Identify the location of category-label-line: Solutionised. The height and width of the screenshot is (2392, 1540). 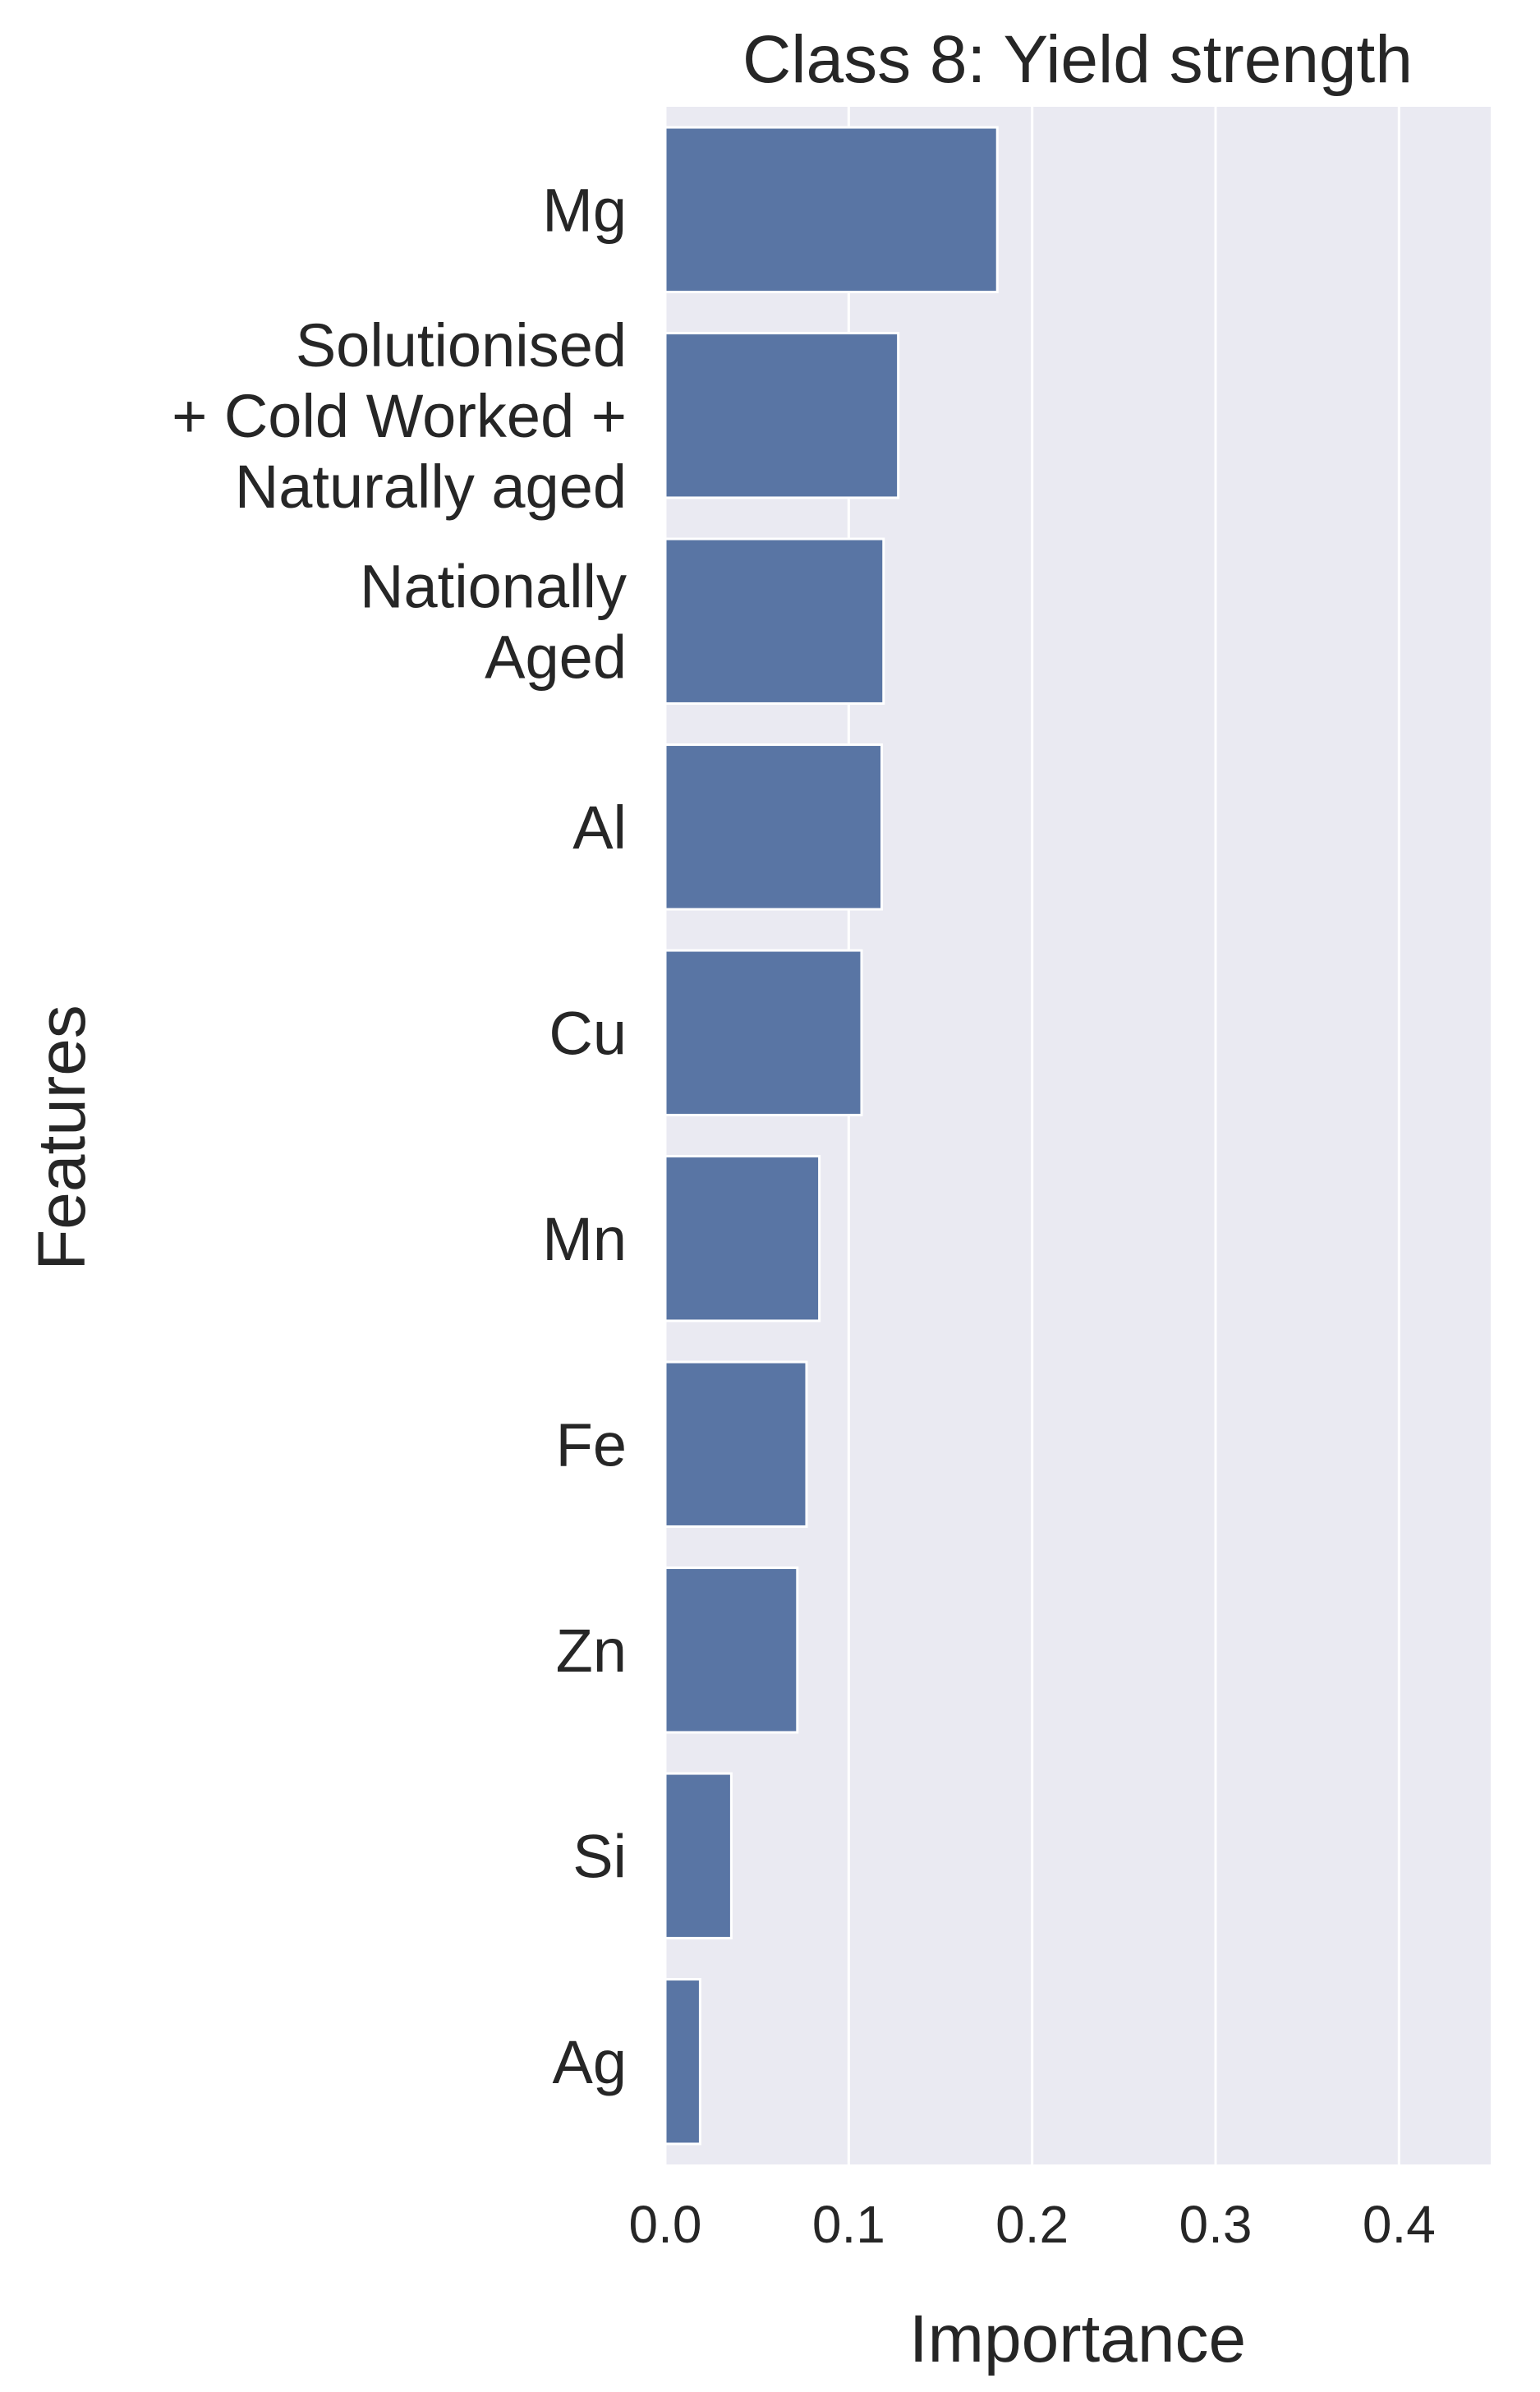
(461, 345).